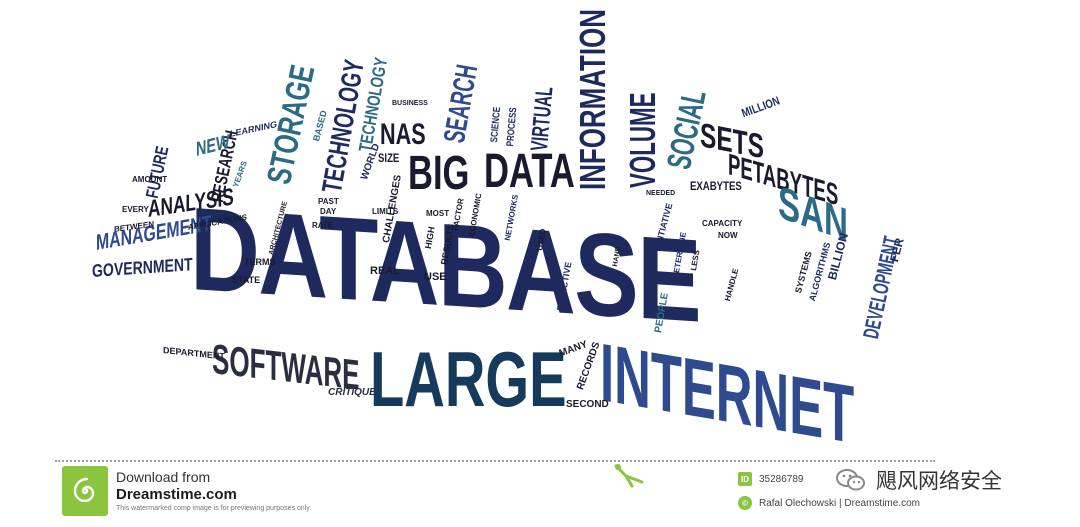 This screenshot has height=527, width=1080. What do you see at coordinates (512, 126) in the screenshot?
I see `word-process: PROCESS` at bounding box center [512, 126].